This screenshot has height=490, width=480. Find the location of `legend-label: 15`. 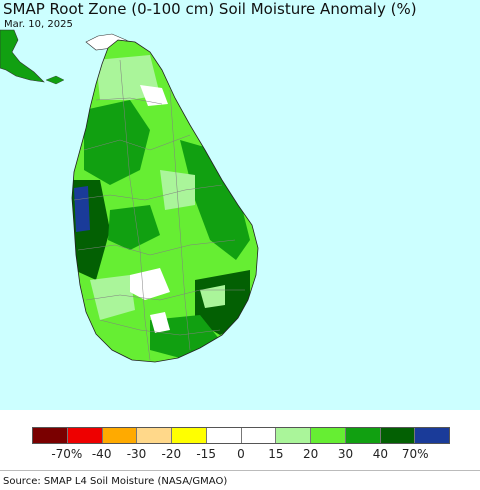

legend-label: 15 is located at coordinates (276, 454).